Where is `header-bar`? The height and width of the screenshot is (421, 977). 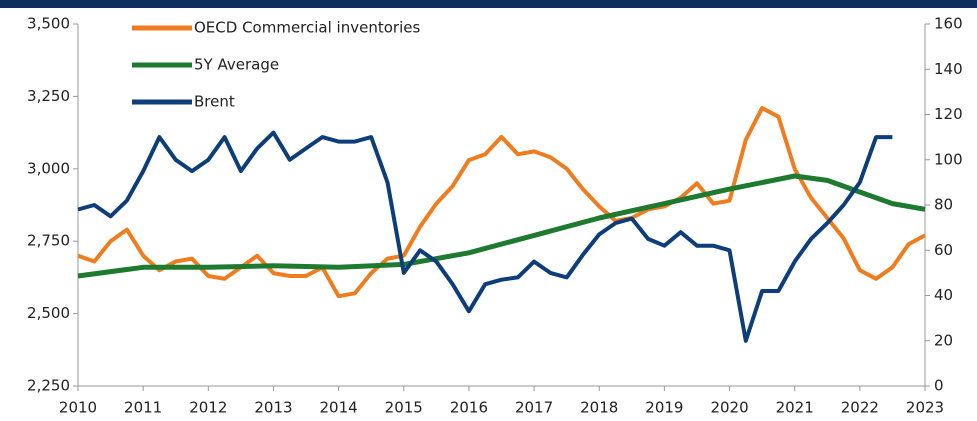
header-bar is located at coordinates (488, 4).